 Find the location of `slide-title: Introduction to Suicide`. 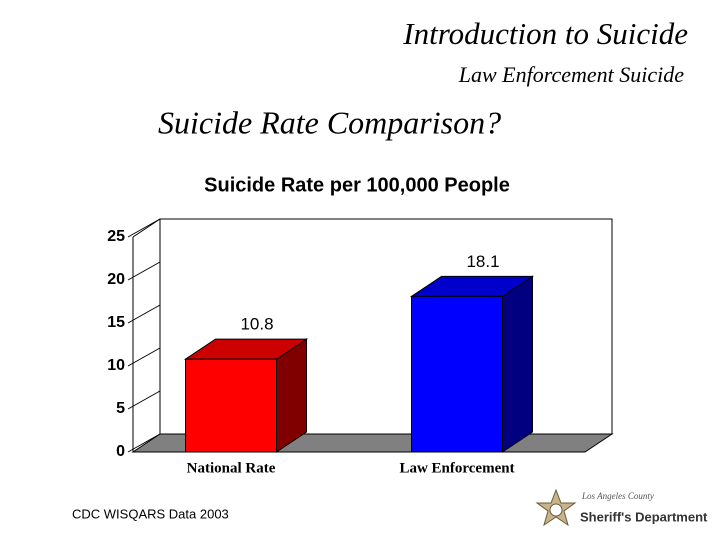

slide-title: Introduction to Suicide is located at coordinates (545, 33).